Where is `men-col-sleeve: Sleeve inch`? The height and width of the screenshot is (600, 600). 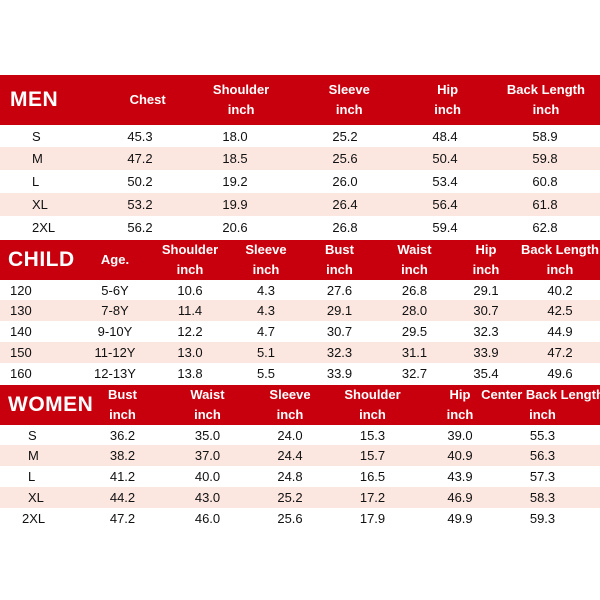 men-col-sleeve: Sleeve inch is located at coordinates (349, 99).